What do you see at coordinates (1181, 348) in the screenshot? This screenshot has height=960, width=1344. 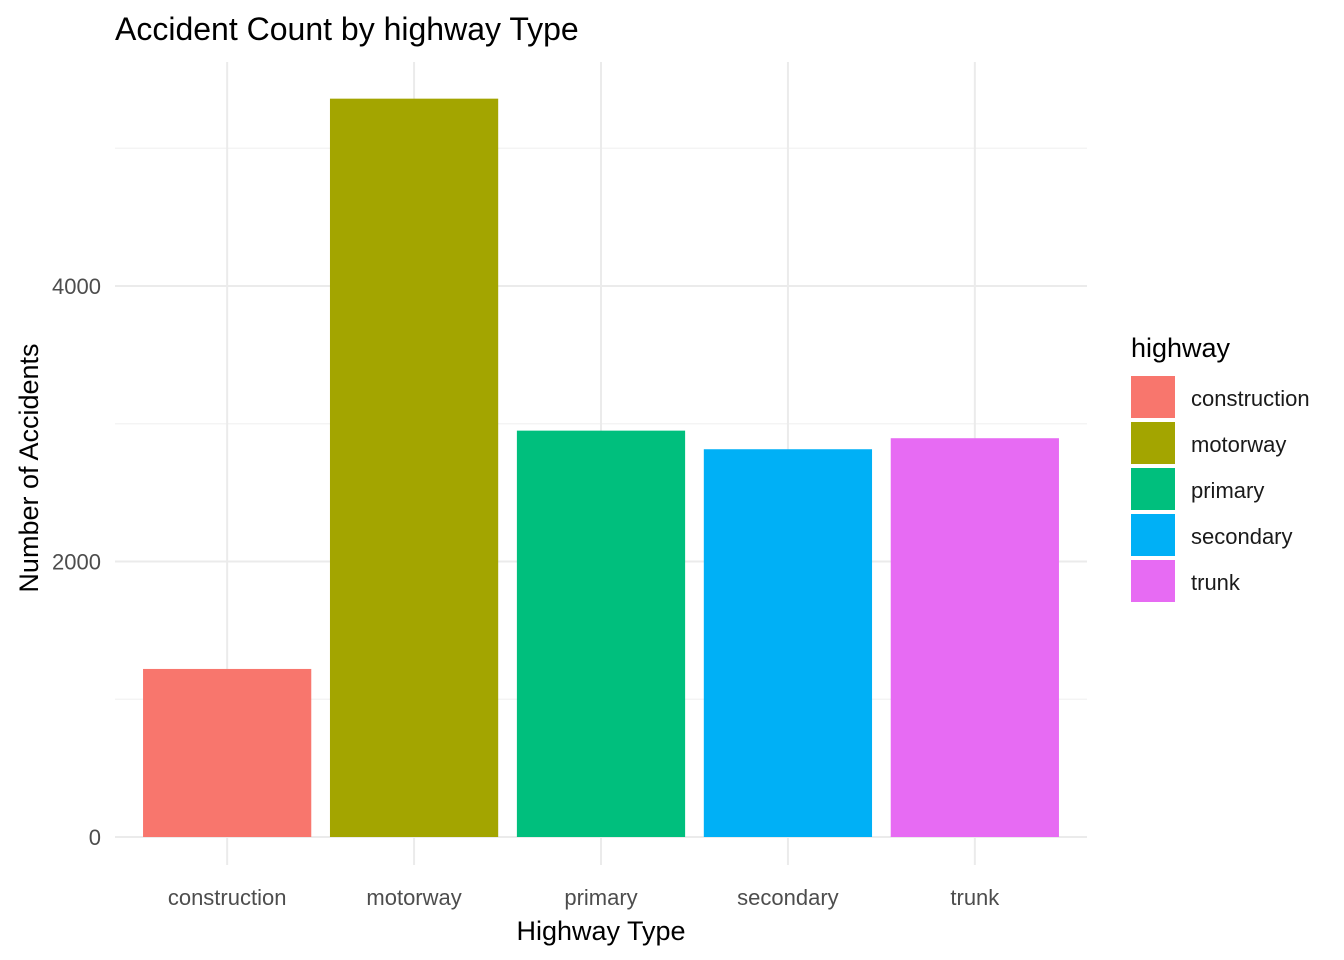 I see `legend-title: highway` at bounding box center [1181, 348].